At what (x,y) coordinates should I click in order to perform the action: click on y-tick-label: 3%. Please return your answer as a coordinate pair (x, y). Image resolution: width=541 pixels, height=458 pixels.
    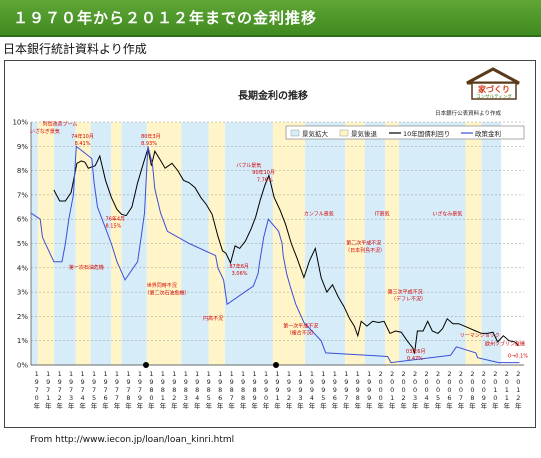
    Looking at the image, I should click on (22, 293).